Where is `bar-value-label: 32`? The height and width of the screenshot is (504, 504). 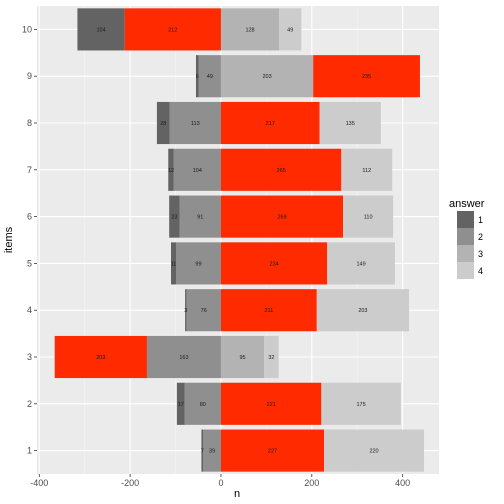
bar-value-label: 32 is located at coordinates (271, 358).